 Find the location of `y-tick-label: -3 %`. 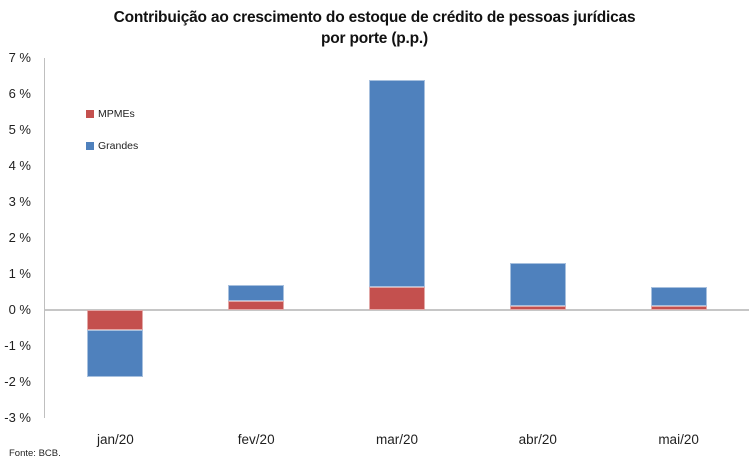

y-tick-label: -3 % is located at coordinates (17, 417).